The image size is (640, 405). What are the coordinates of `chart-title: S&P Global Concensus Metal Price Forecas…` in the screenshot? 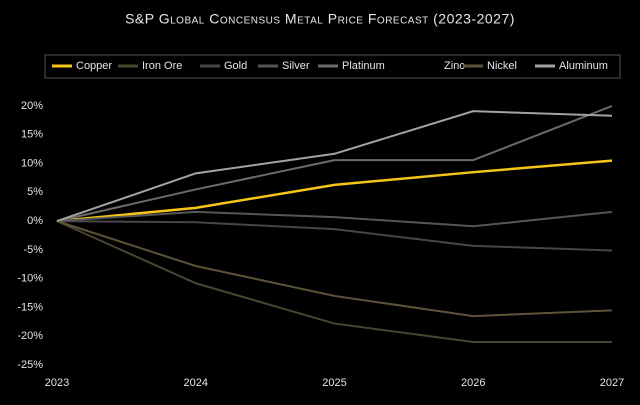 It's located at (320, 19).